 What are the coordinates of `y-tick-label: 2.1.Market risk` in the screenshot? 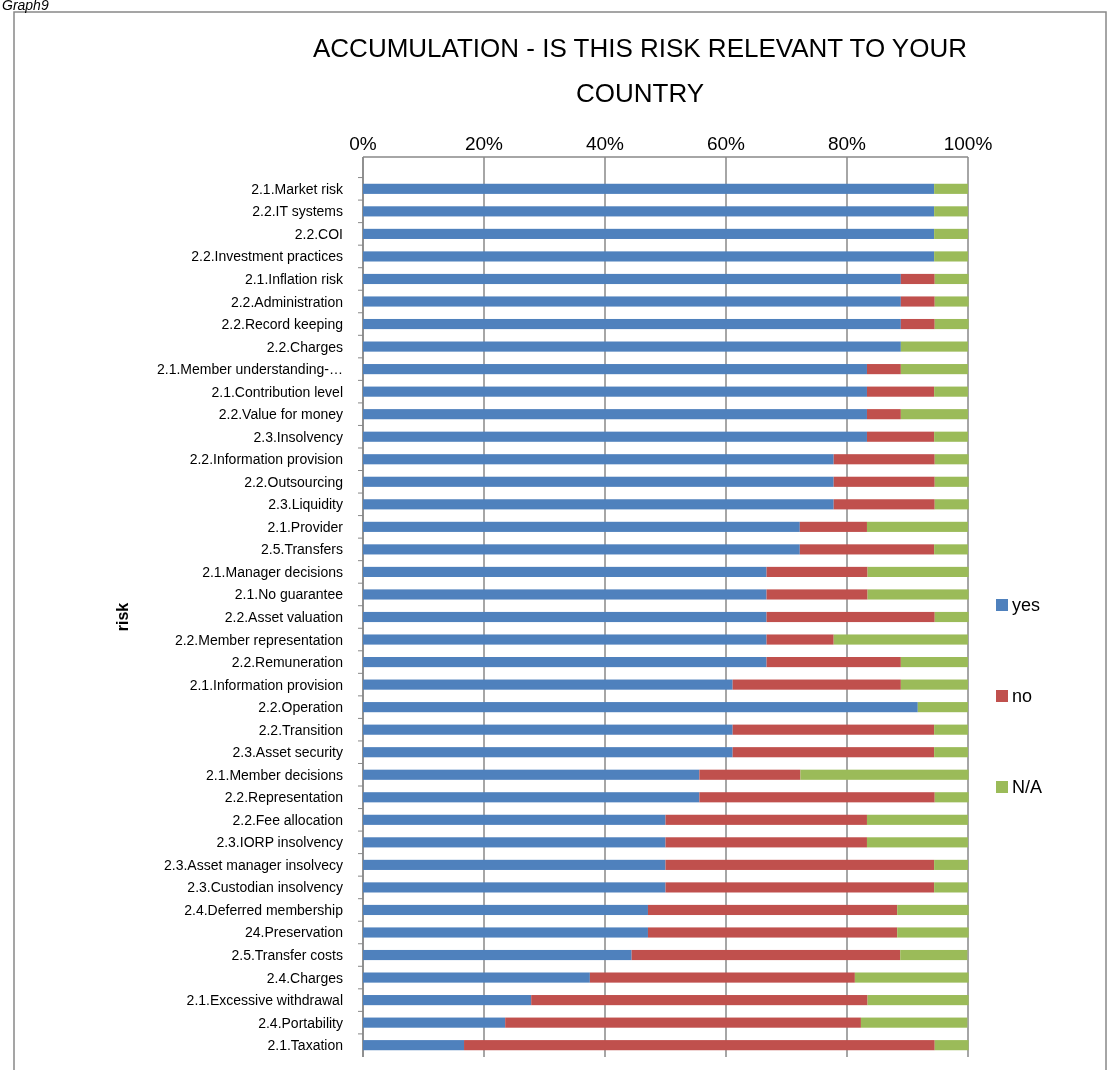 It's located at (297, 188).